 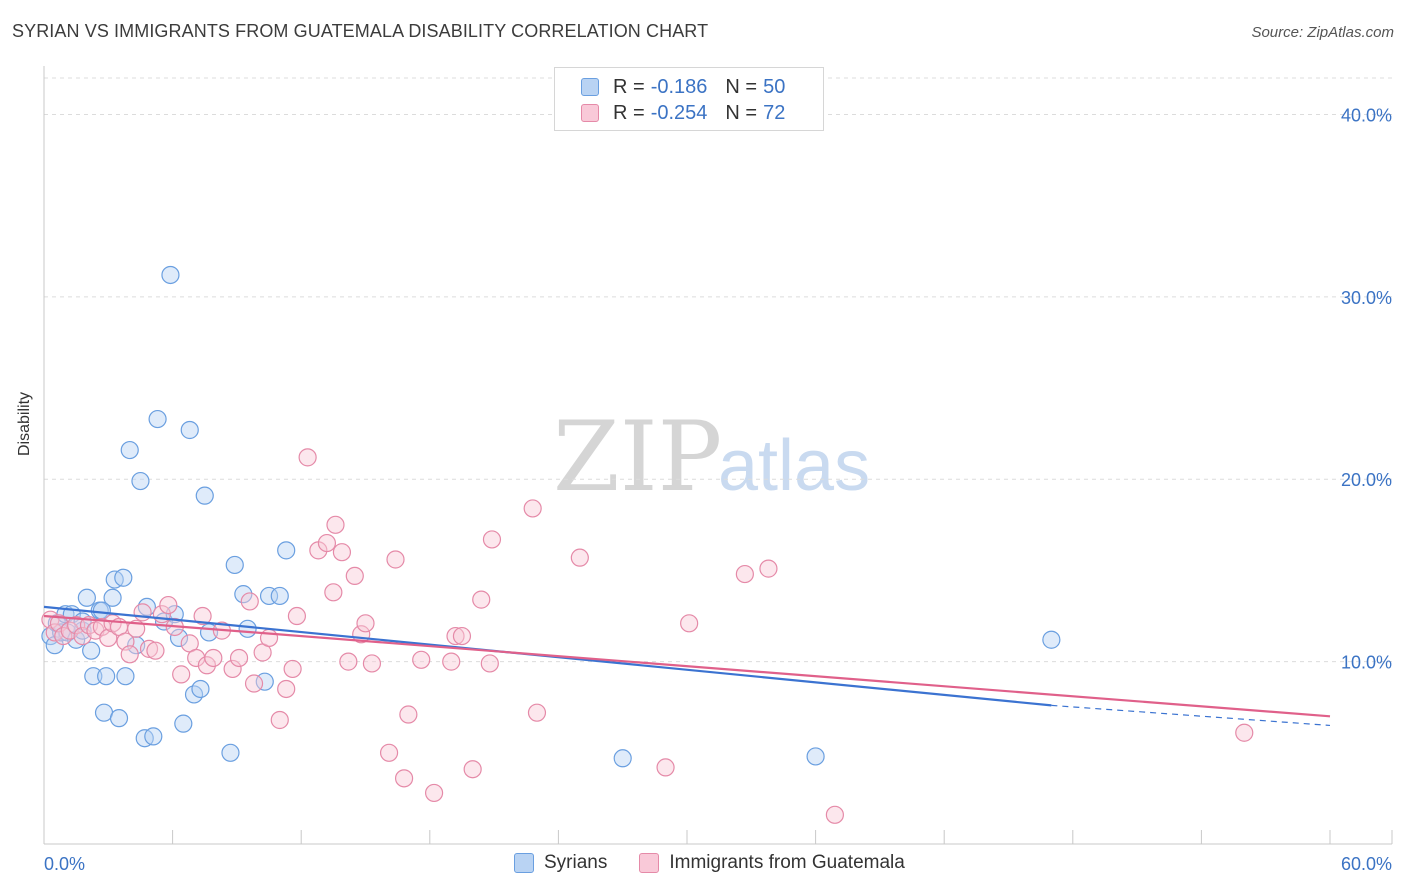 I want to click on stats-row-guatemala: R = -0.254 N = 72, so click(x=683, y=113).